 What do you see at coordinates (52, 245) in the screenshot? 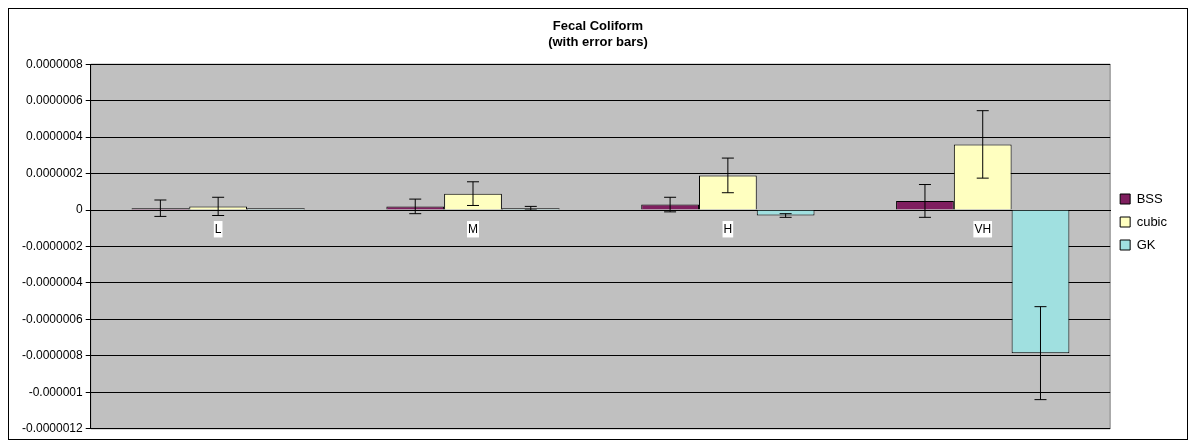
I see `y-tick-label: -0.0000002` at bounding box center [52, 245].